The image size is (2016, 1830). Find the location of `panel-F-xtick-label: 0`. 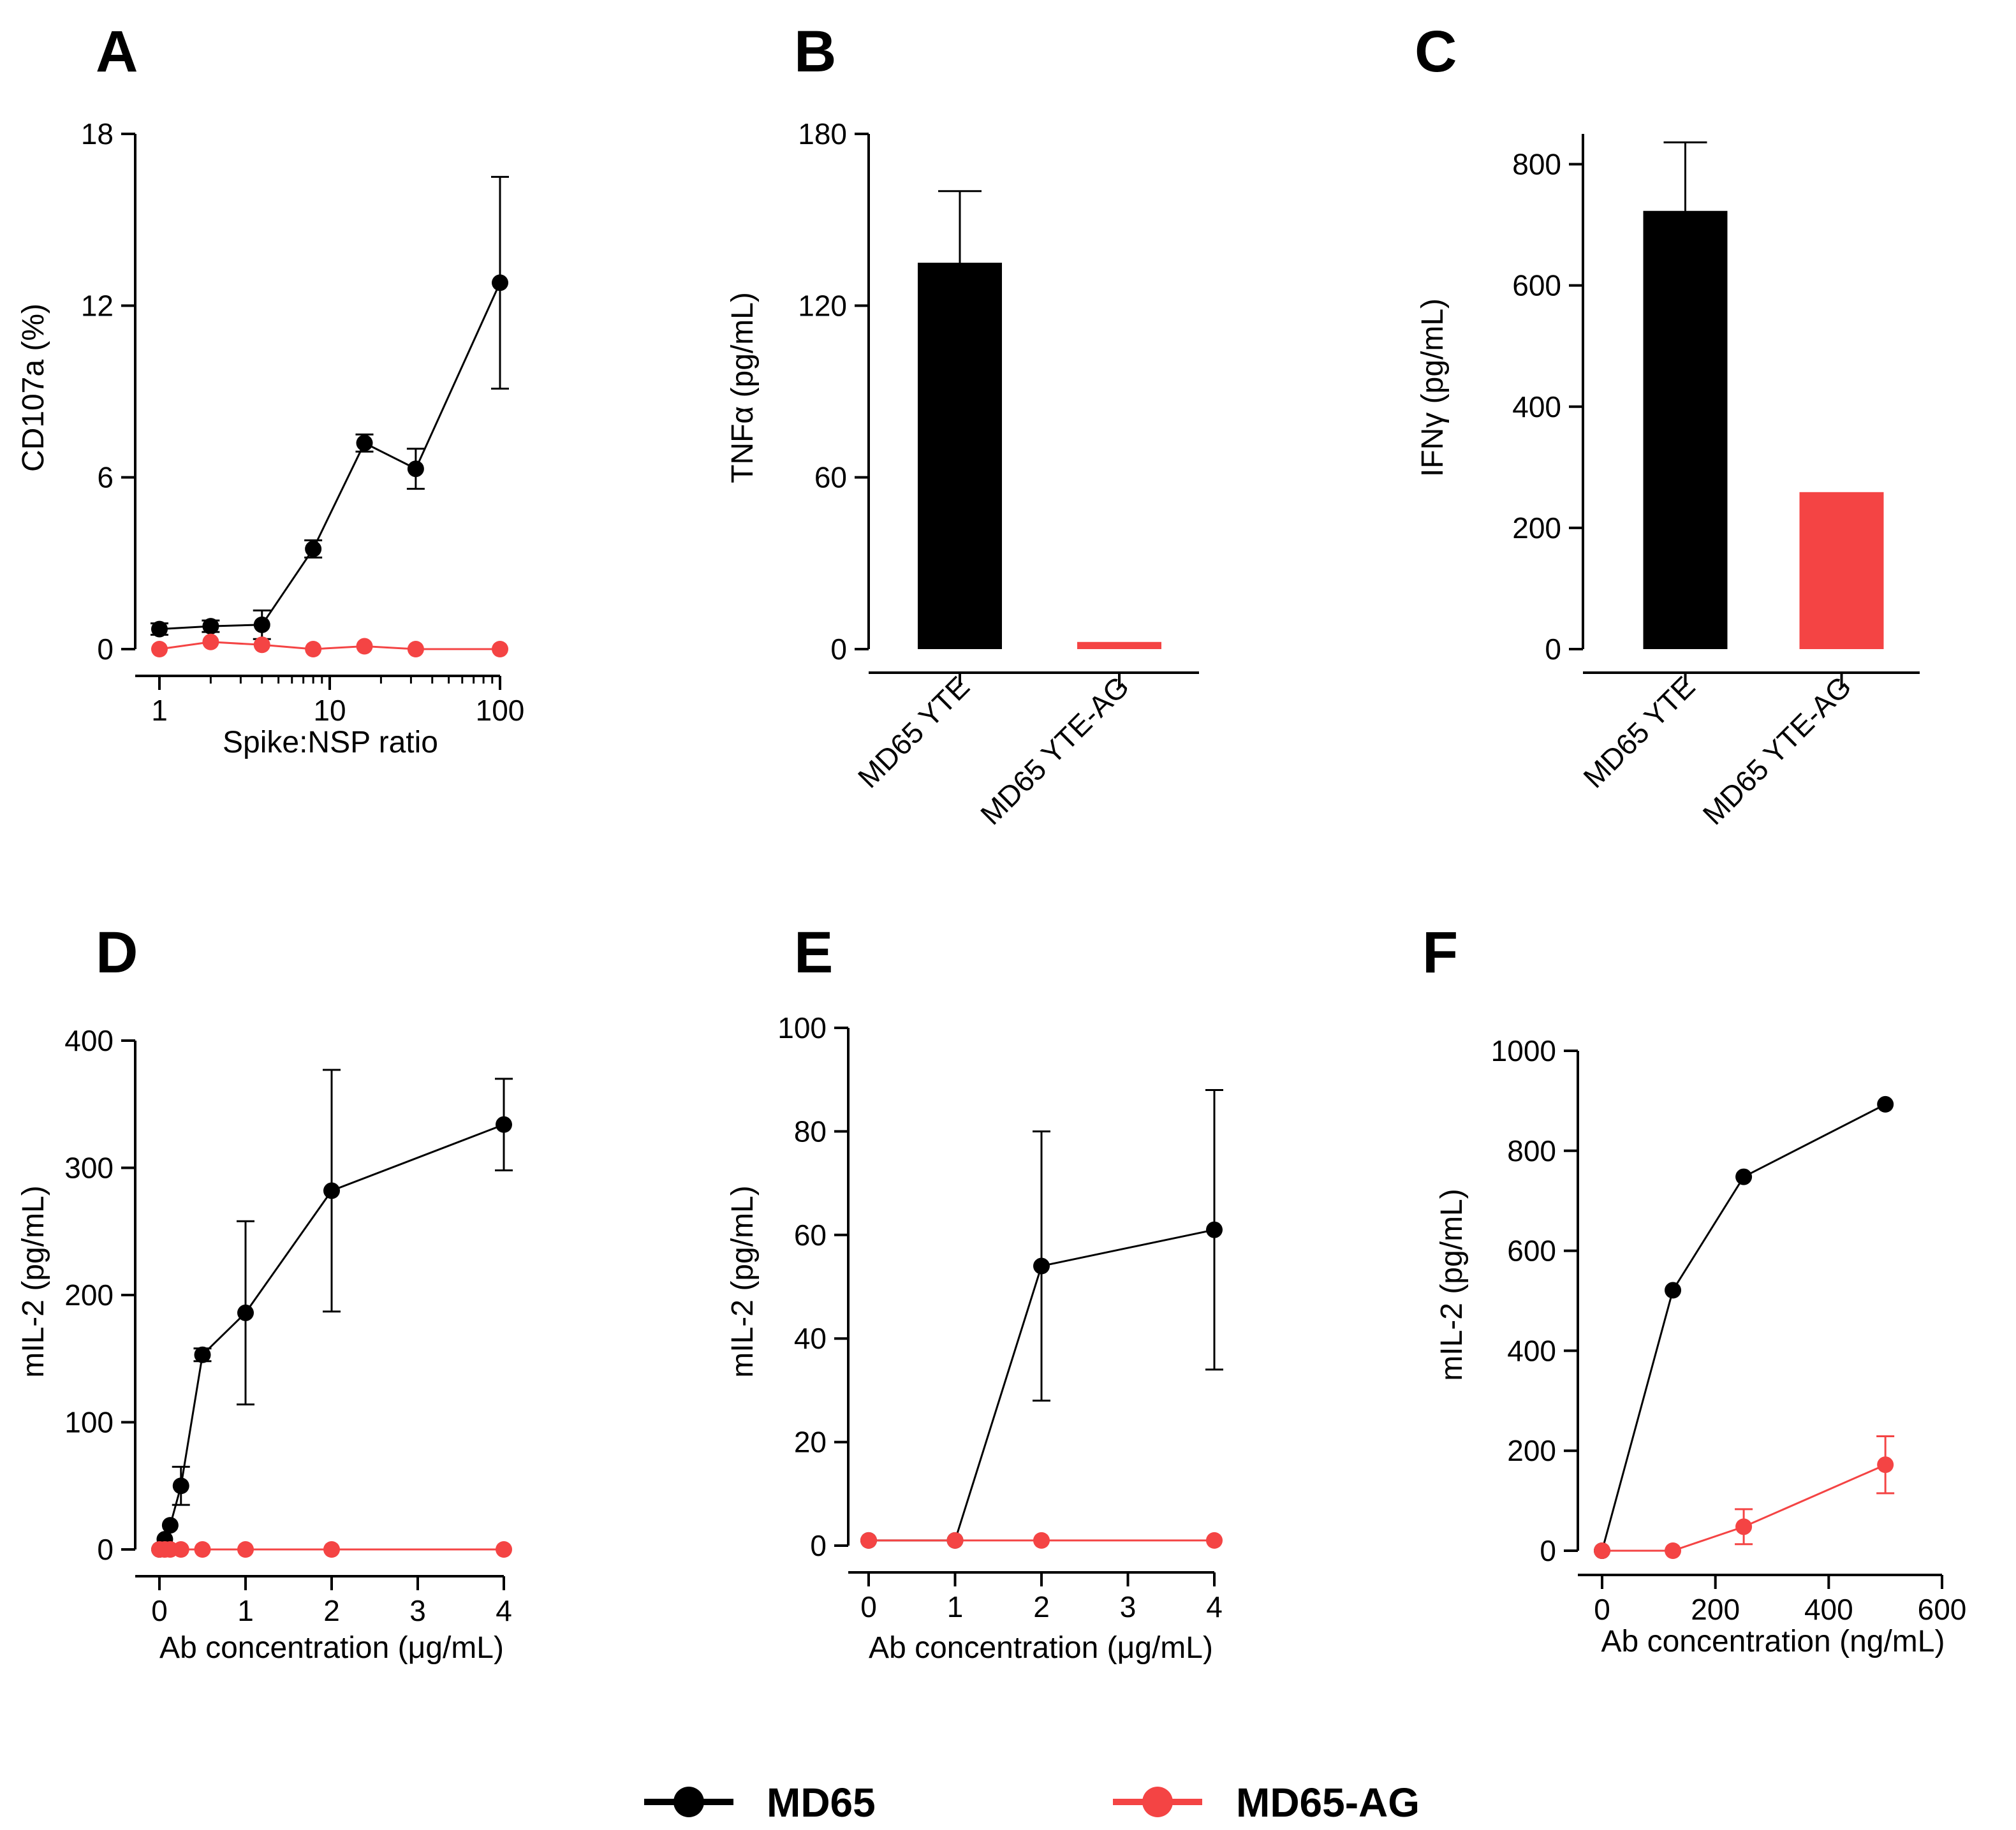

panel-F-xtick-label: 0 is located at coordinates (1602, 1609).